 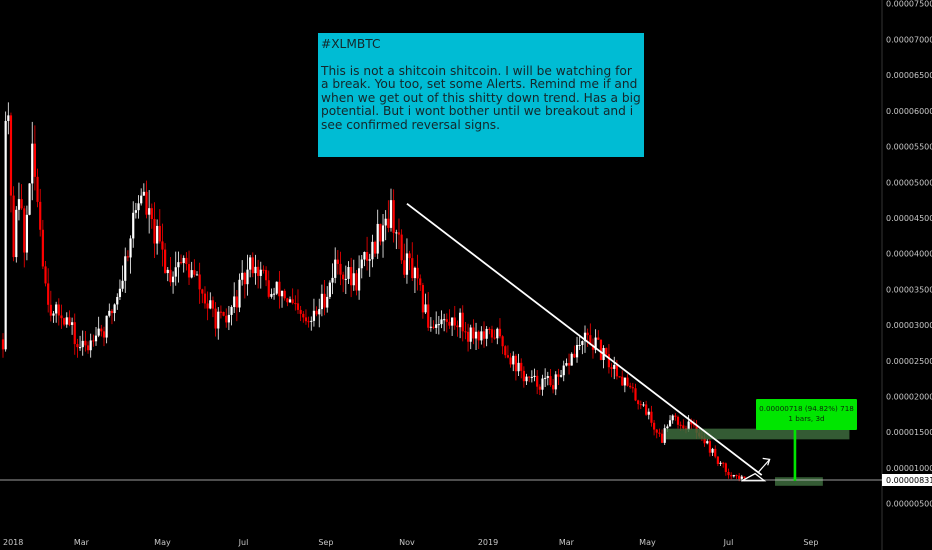 I want to click on annotation-title: #XLMBTC, so click(x=351, y=44).